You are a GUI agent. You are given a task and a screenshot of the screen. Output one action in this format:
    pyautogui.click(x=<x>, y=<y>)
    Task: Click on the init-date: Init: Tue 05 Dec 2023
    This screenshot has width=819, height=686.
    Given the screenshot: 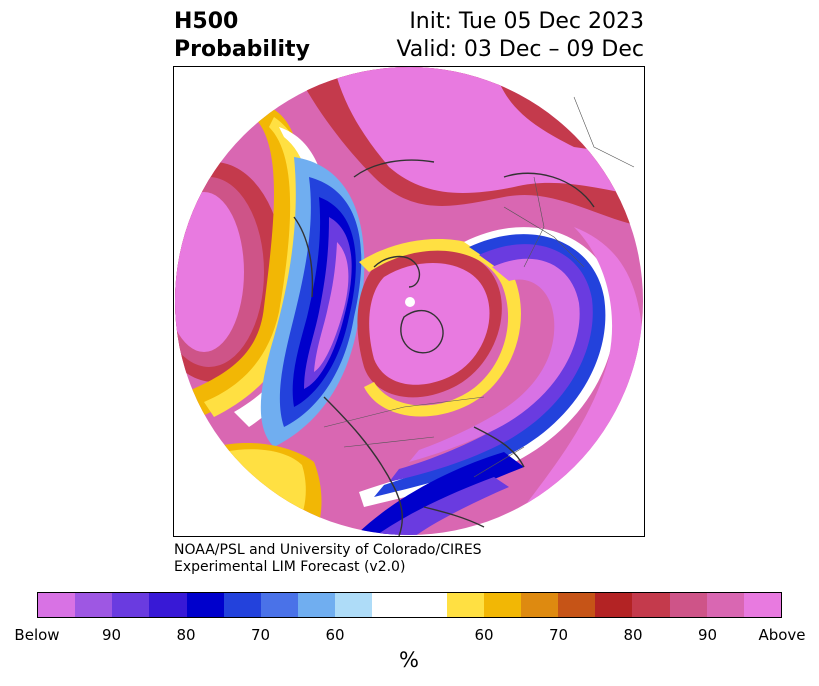 What is the action you would take?
    pyautogui.click(x=526, y=21)
    